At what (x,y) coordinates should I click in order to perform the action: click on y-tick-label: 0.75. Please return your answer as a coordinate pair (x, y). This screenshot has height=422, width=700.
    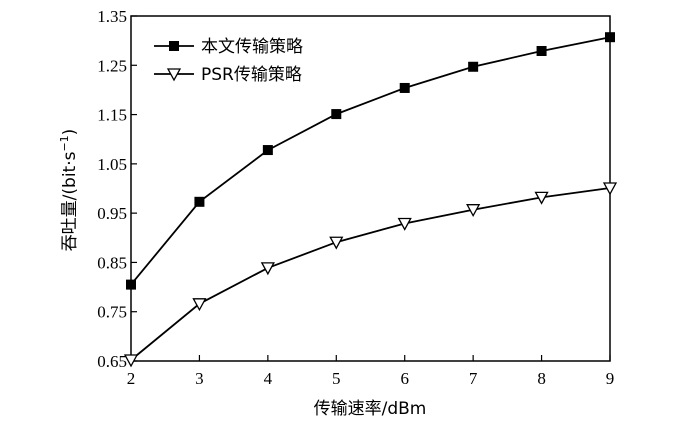
    Looking at the image, I should click on (112, 312).